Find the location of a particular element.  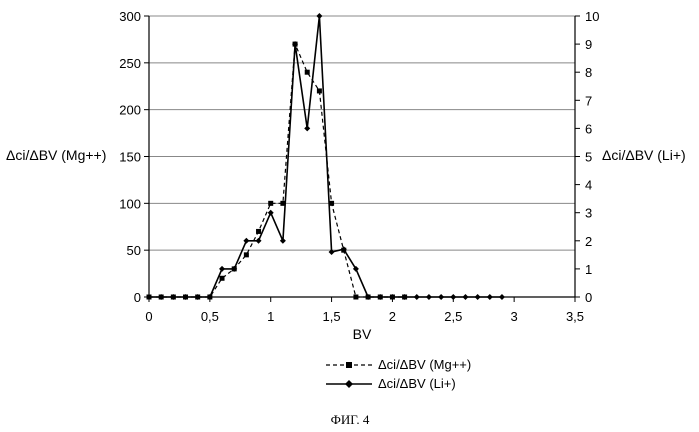

x-tick-label: 3,5 is located at coordinates (575, 316).